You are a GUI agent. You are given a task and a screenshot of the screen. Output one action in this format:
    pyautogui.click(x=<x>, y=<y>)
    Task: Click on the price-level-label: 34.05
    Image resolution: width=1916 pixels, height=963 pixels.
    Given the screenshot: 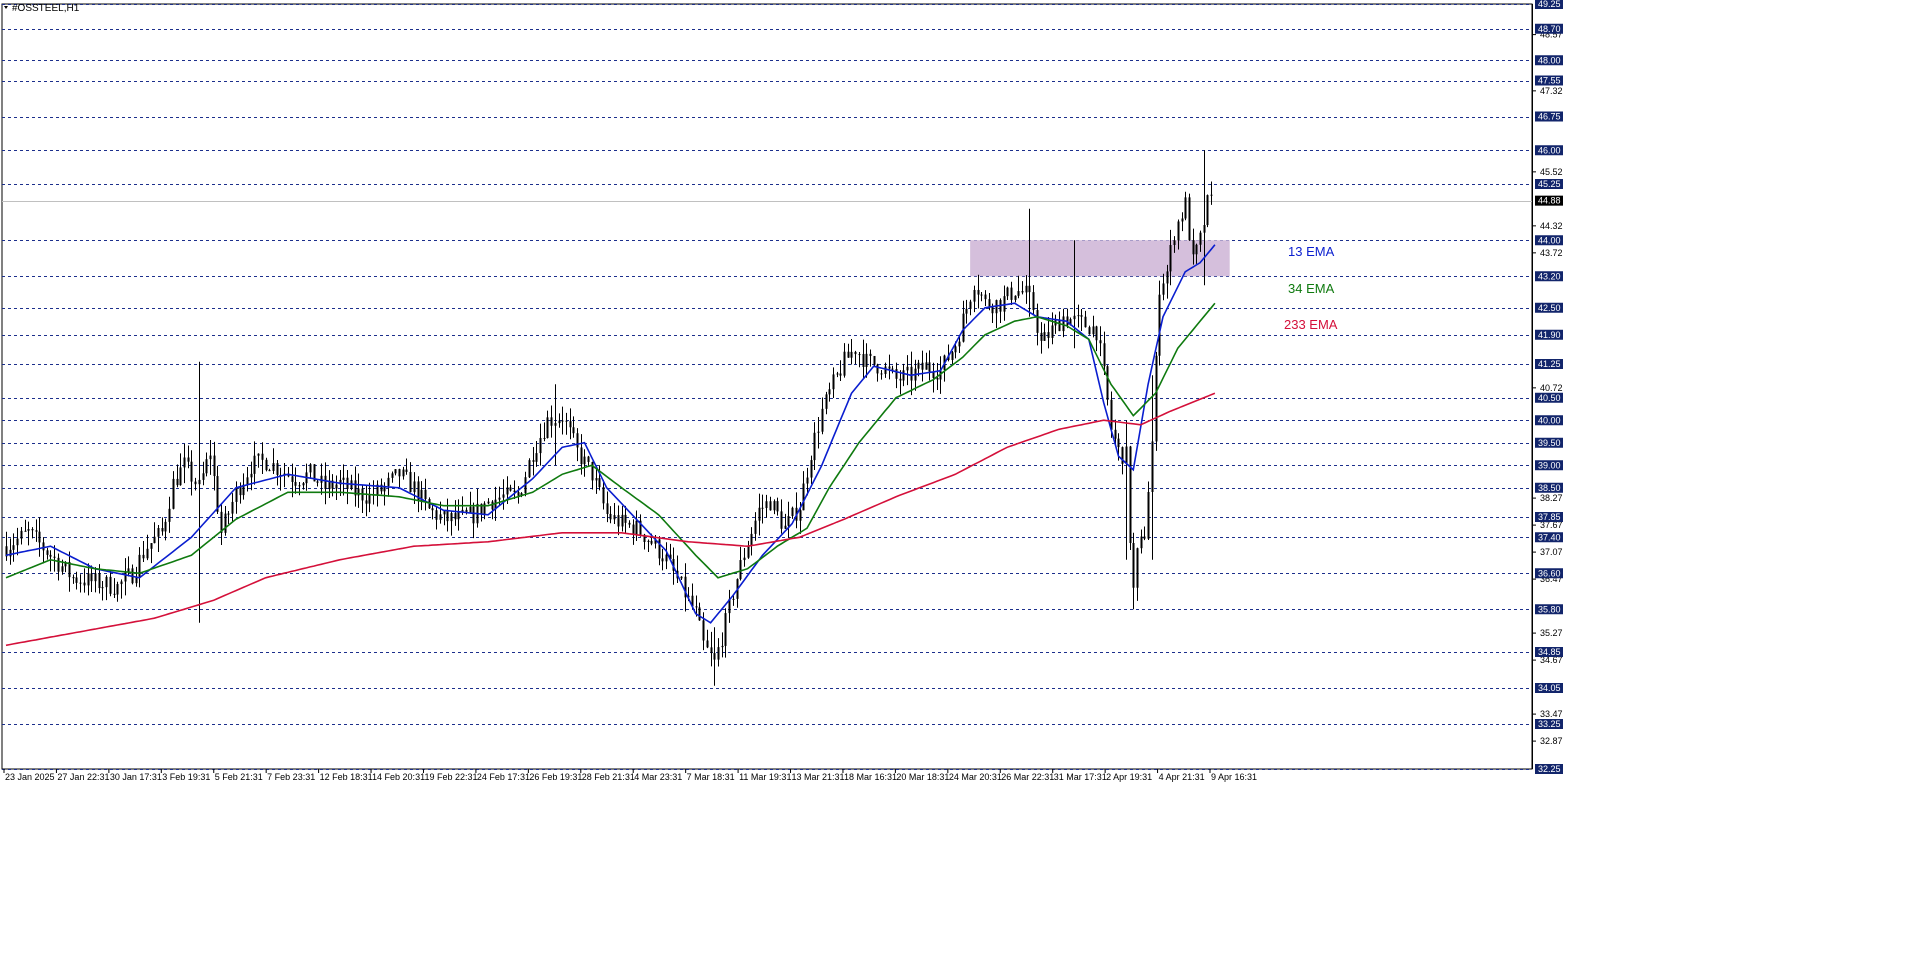 What is the action you would take?
    pyautogui.click(x=1549, y=688)
    